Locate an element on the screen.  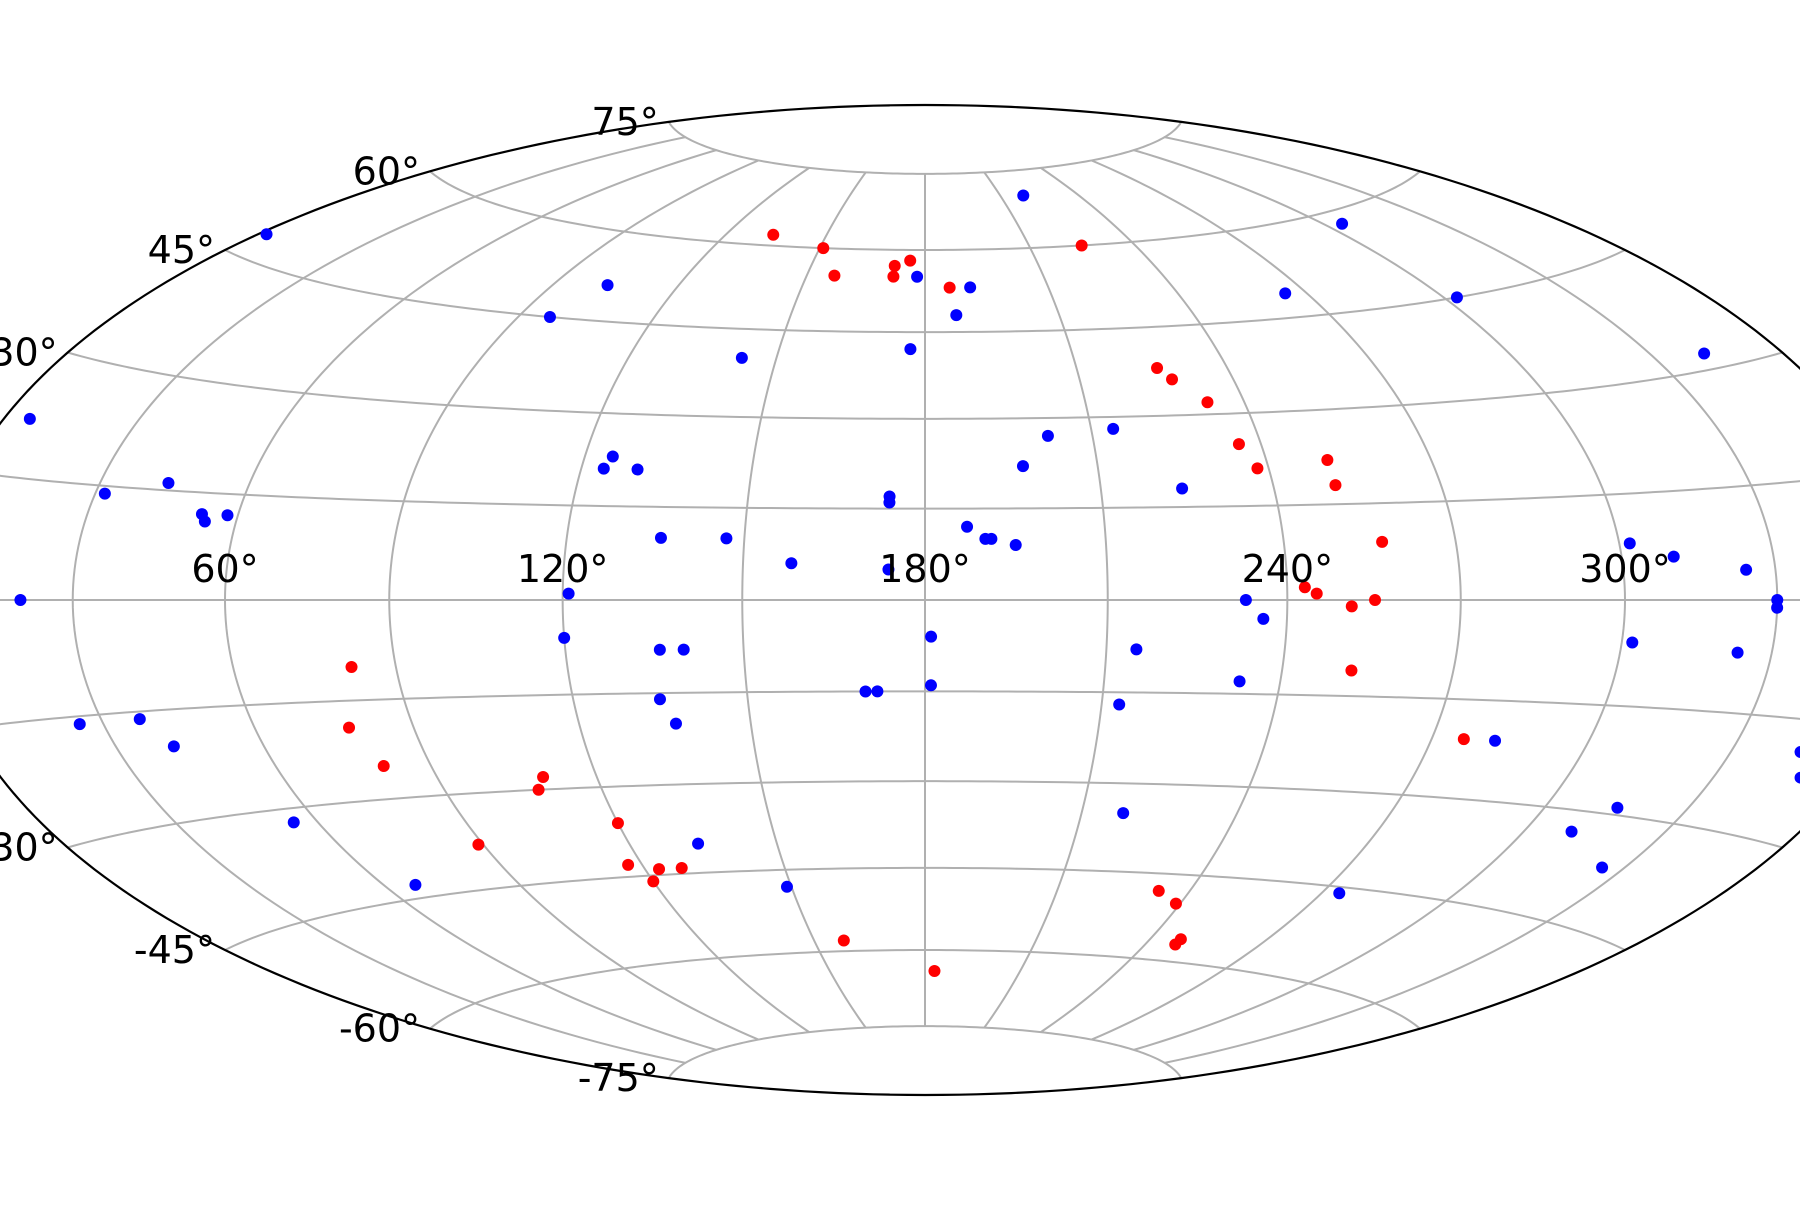
y-tick-label: -75° is located at coordinates (618, 1078).